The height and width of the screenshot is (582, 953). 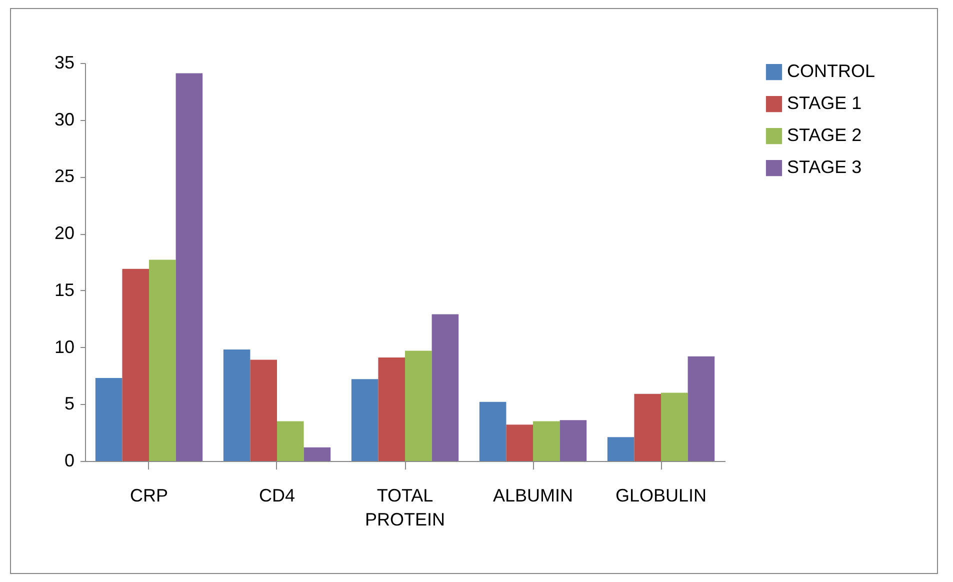 I want to click on y-tick-label: 5, so click(x=69, y=404).